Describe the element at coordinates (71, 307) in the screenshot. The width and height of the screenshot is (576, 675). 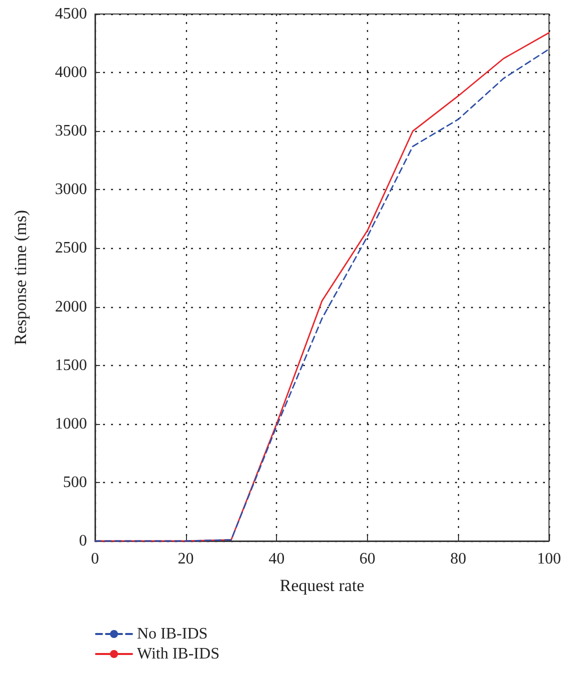
I see `y-tick-label: 2000` at that location.